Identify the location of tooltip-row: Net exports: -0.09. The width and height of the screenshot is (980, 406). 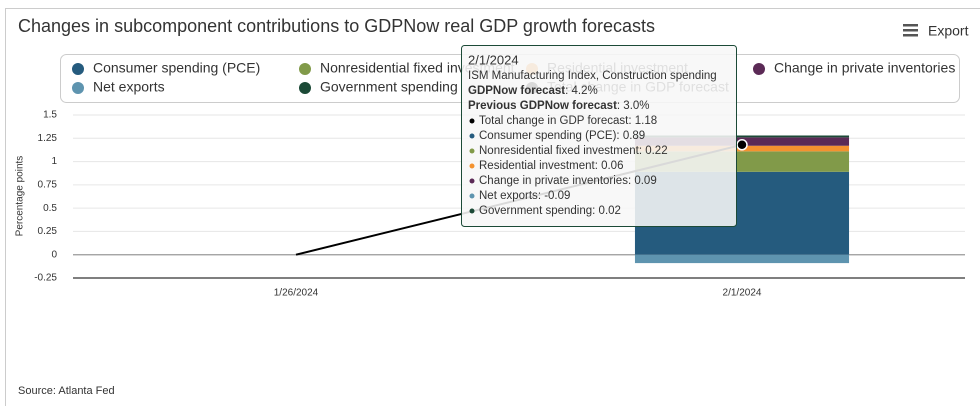
(524, 196).